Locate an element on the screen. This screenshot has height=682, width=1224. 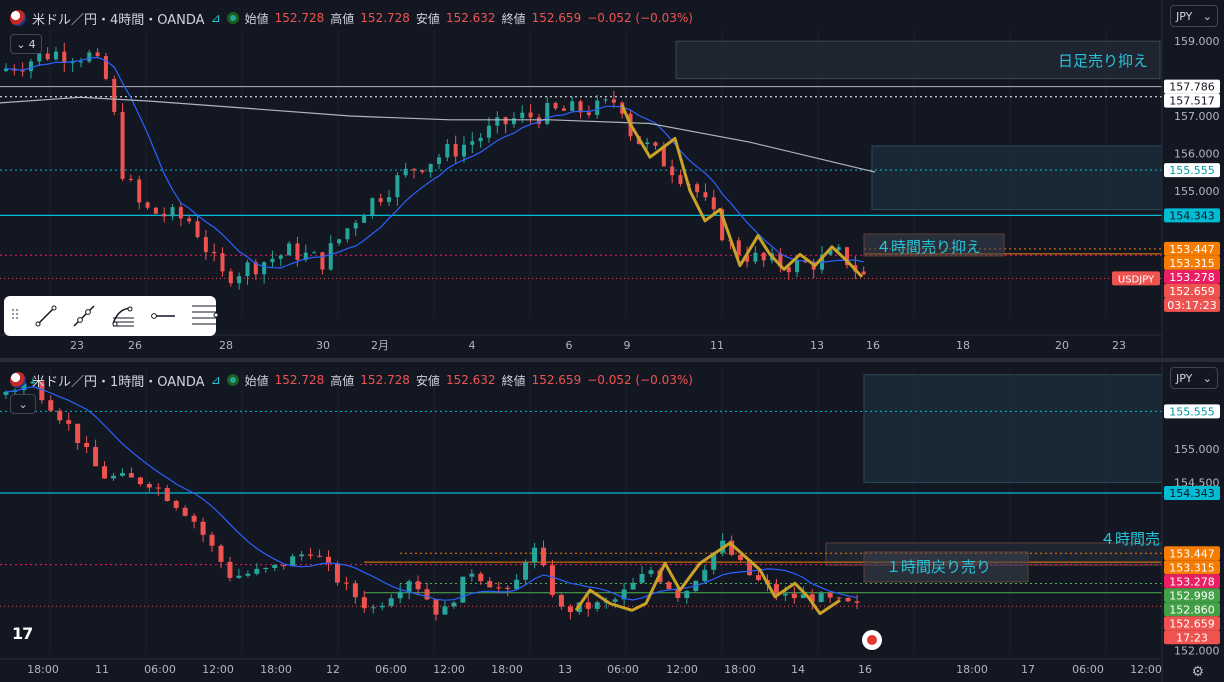
price-tick-label: 156.000 is located at coordinates (1197, 153).